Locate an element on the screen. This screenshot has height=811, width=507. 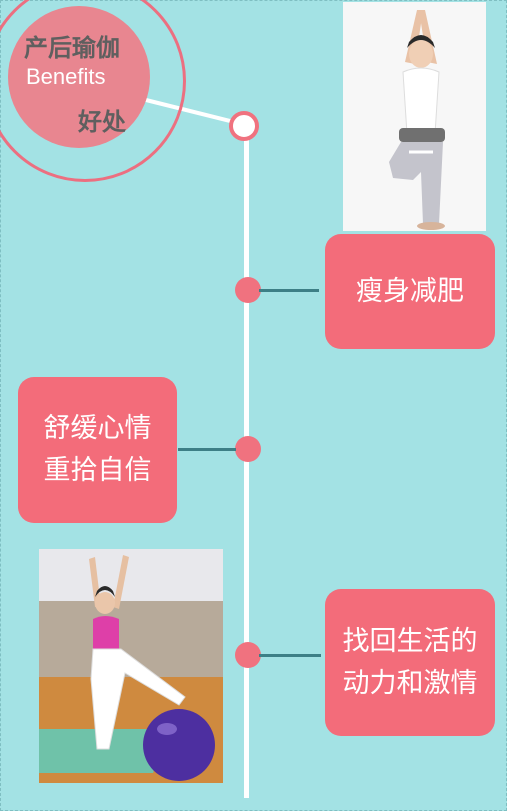
title-ring is located at coordinates (93, 91).